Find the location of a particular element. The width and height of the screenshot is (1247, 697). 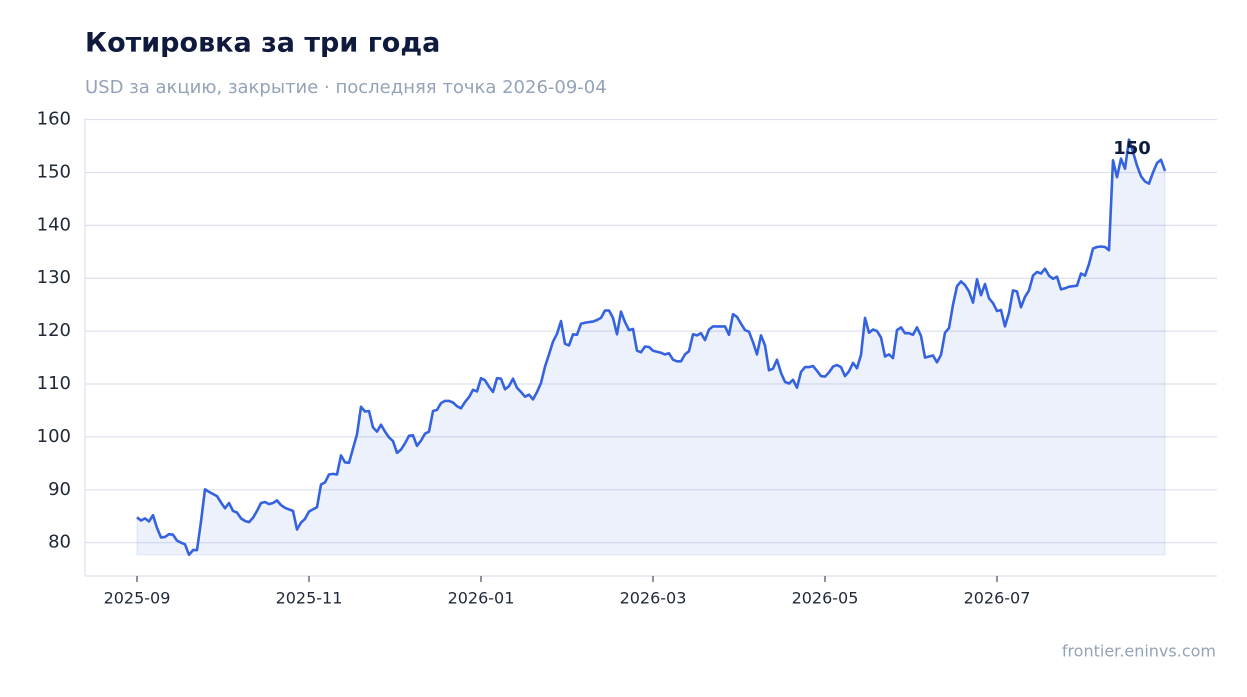

y-tick-label: 150 is located at coordinates (54, 171).